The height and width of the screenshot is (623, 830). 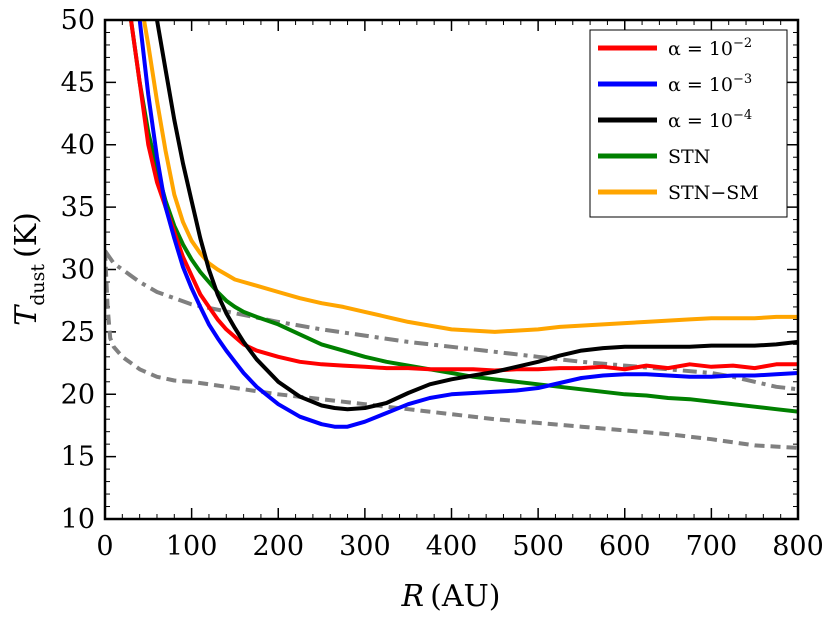 I want to click on legend-label: α = 10−3, so click(x=710, y=84).